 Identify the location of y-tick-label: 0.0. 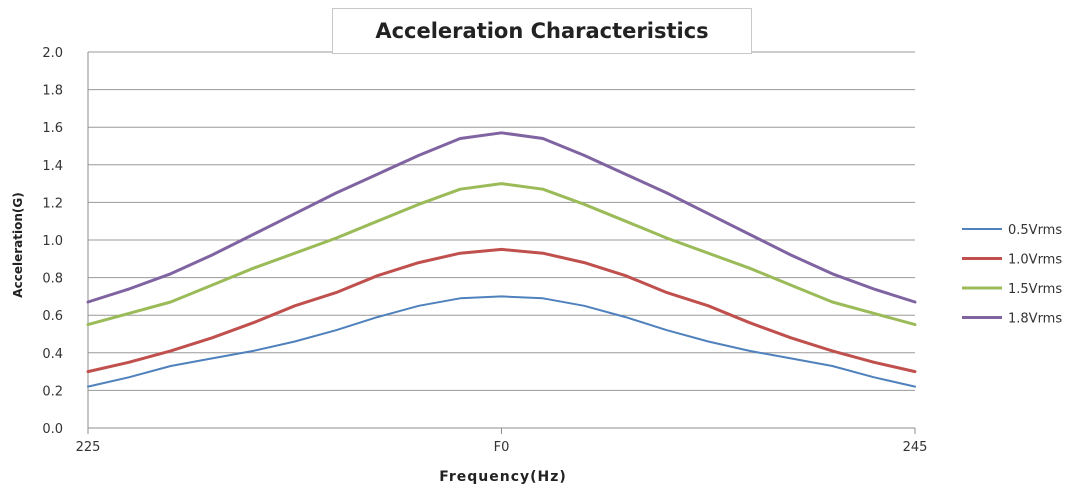
(52, 429).